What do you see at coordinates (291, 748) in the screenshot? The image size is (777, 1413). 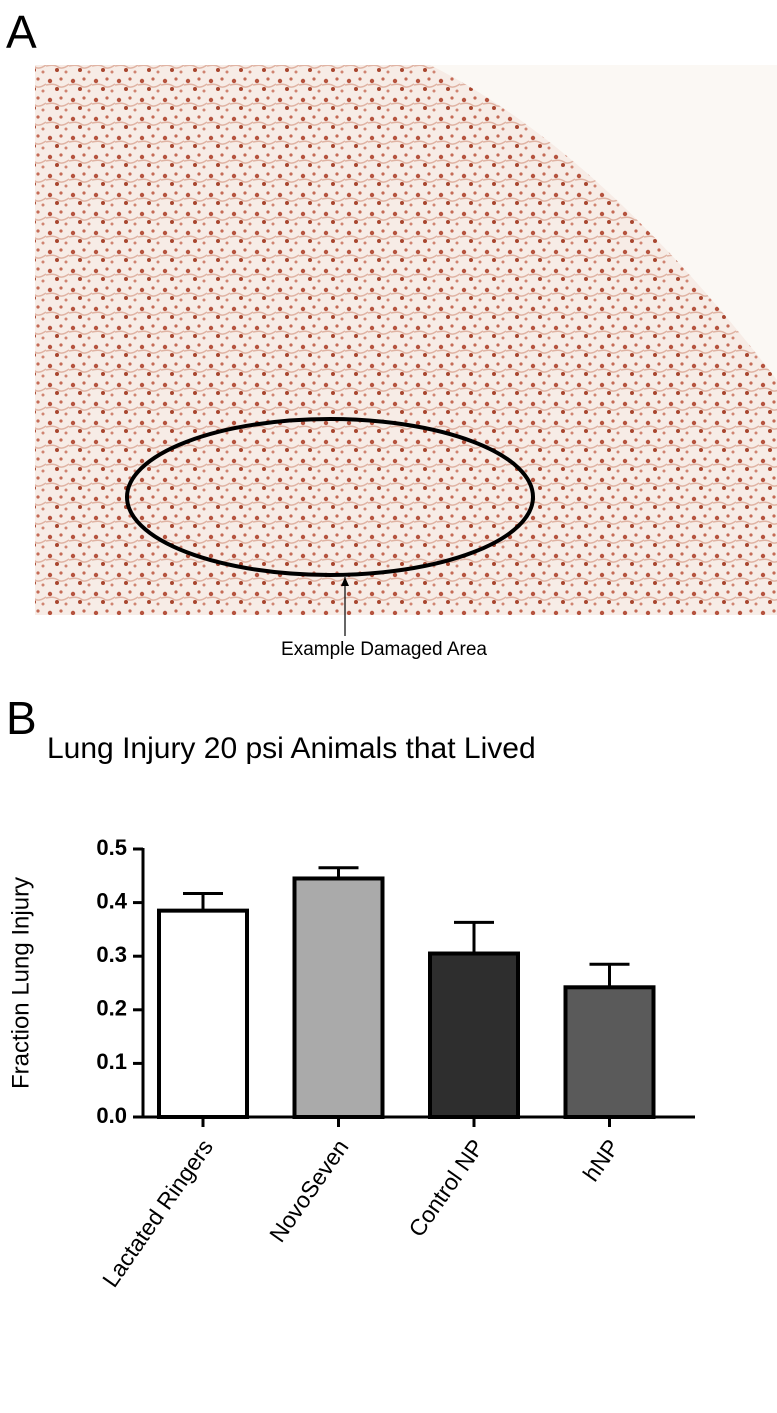 I see `chart-title: Lung Injury 20 psi Animals that Lived` at bounding box center [291, 748].